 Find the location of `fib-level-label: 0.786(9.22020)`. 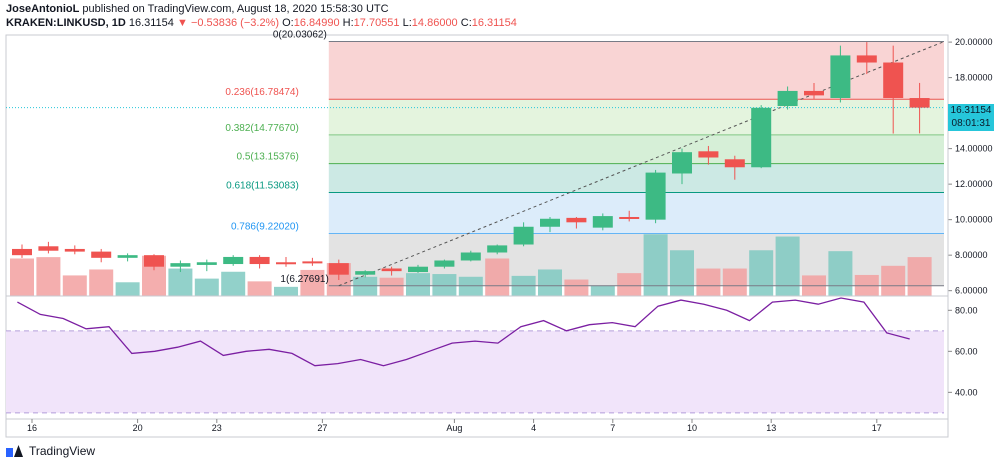

fib-level-label: 0.786(9.22020) is located at coordinates (265, 226).